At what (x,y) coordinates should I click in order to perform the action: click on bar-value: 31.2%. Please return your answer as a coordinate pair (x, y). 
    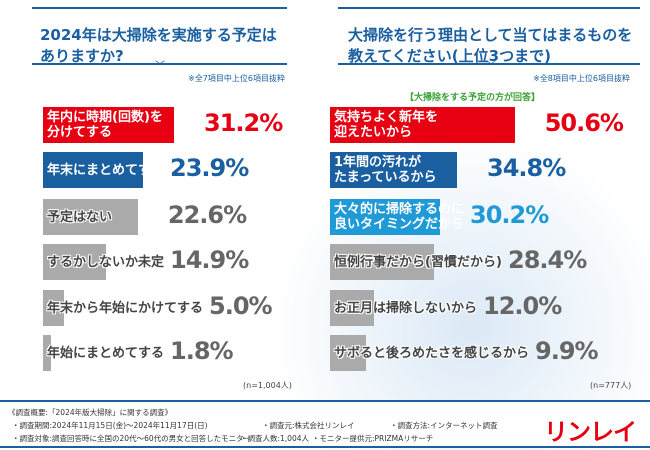
    Looking at the image, I should click on (243, 123).